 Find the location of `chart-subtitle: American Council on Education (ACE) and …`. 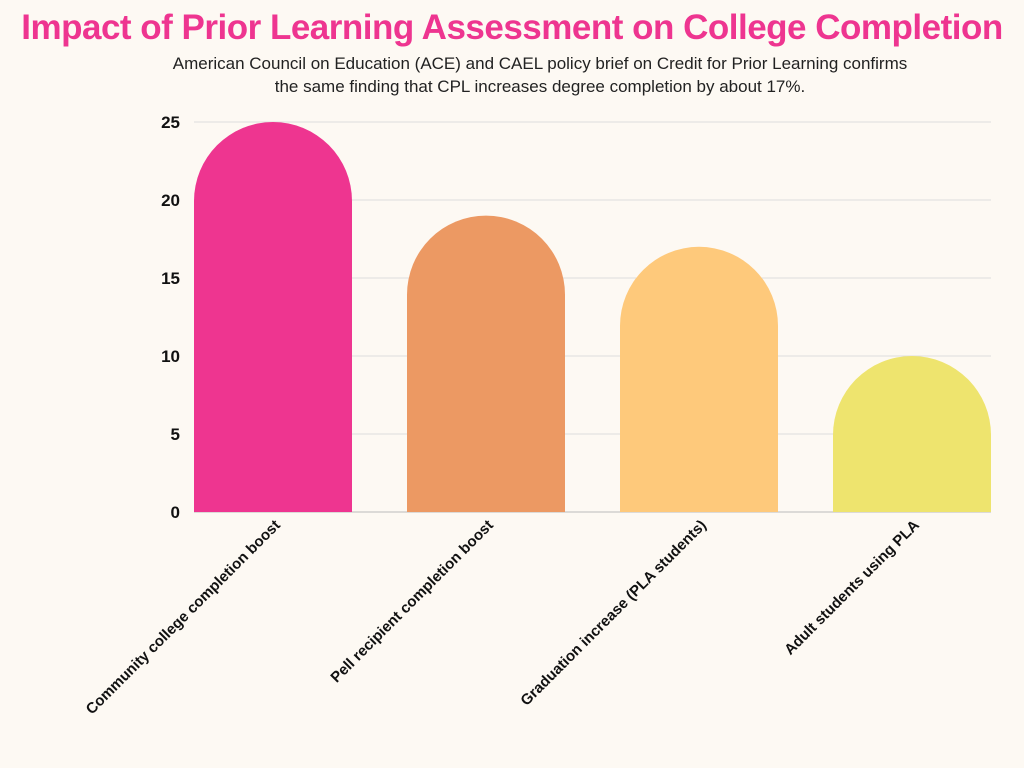

chart-subtitle: American Council on Education (ACE) and … is located at coordinates (540, 75).